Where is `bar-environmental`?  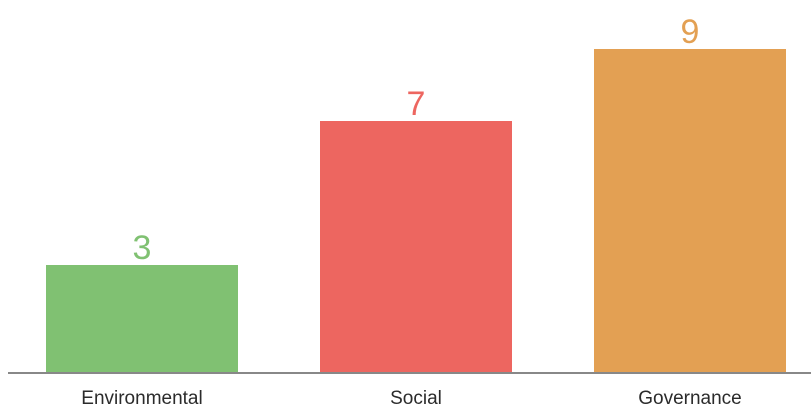 bar-environmental is located at coordinates (142, 319).